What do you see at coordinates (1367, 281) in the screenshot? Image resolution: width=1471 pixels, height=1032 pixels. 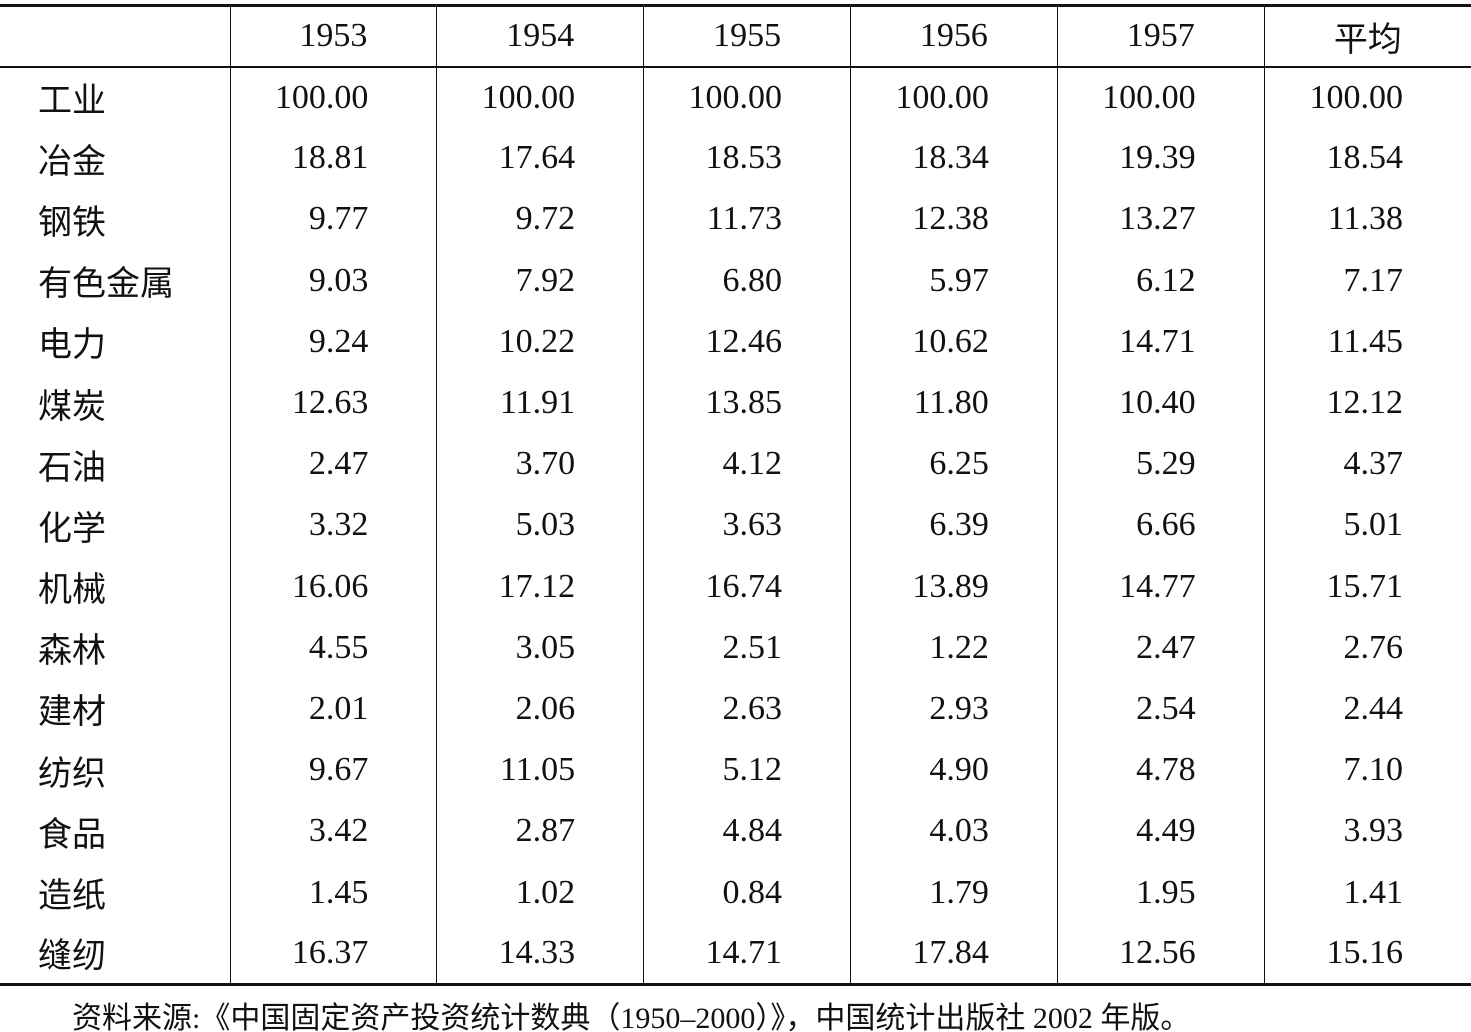 I see `cell: 7.17` at bounding box center [1367, 281].